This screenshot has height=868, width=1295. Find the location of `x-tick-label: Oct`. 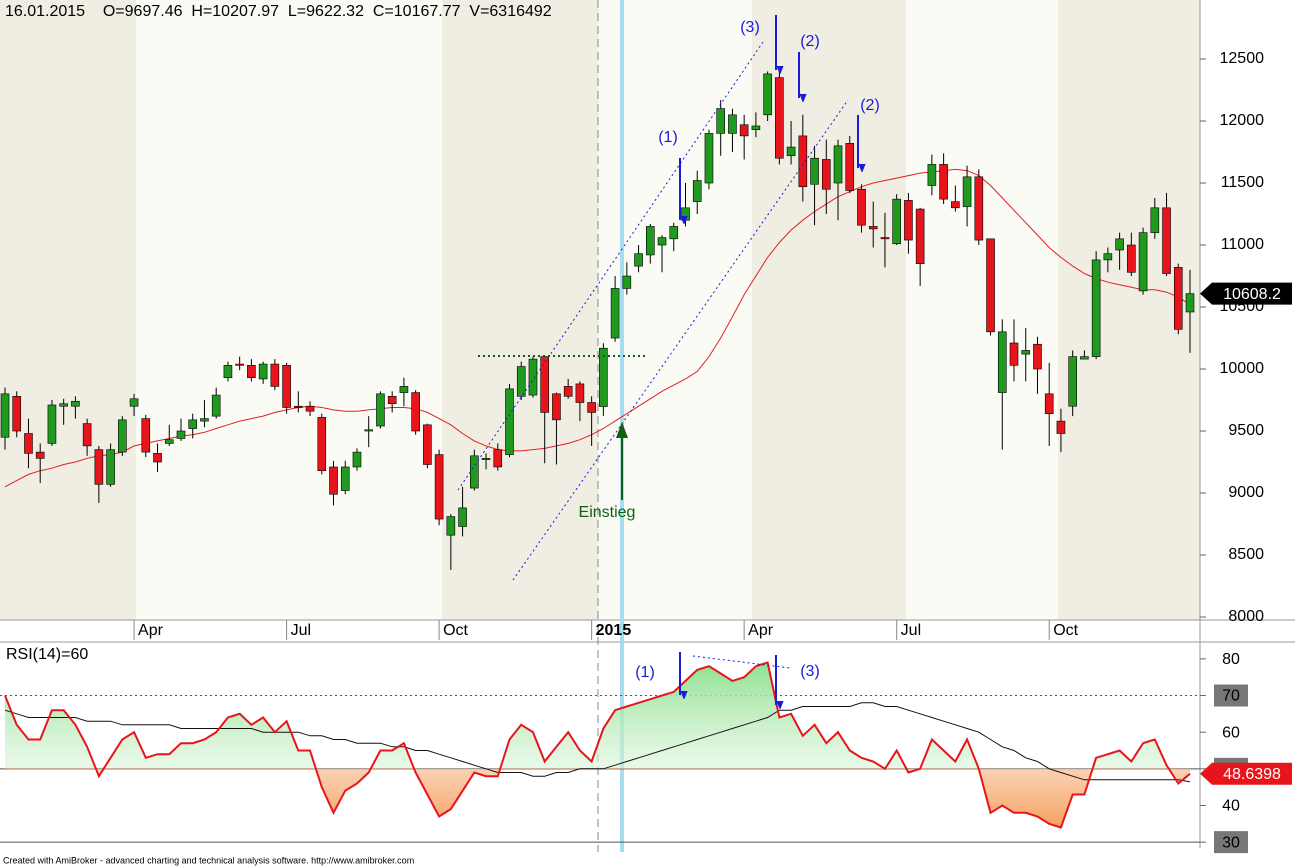

x-tick-label: Oct is located at coordinates (1065, 630).